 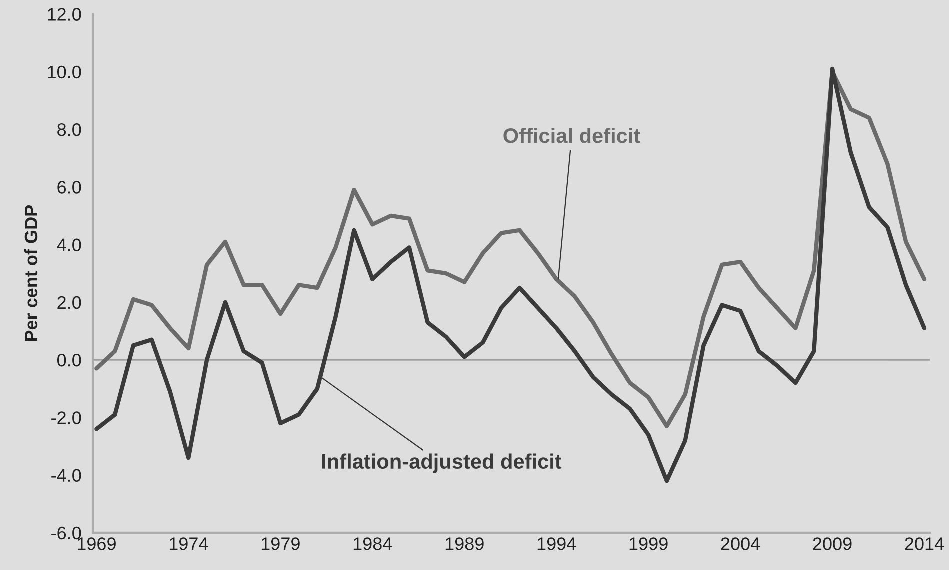 I want to click on annotation: Official deficit, so click(x=572, y=136).